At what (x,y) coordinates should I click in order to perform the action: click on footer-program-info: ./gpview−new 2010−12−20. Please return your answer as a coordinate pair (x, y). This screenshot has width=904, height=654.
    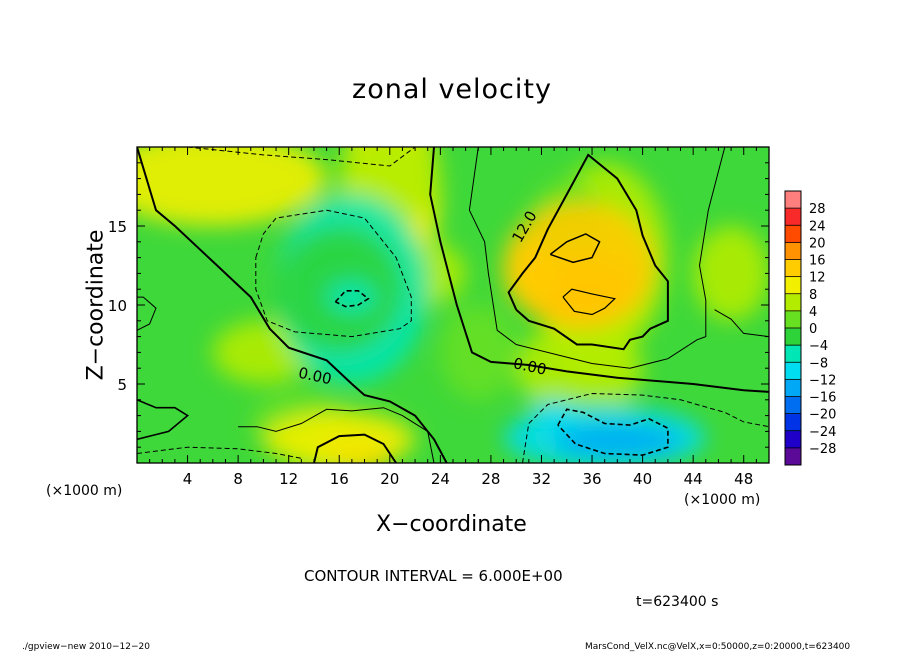
    Looking at the image, I should click on (86, 647).